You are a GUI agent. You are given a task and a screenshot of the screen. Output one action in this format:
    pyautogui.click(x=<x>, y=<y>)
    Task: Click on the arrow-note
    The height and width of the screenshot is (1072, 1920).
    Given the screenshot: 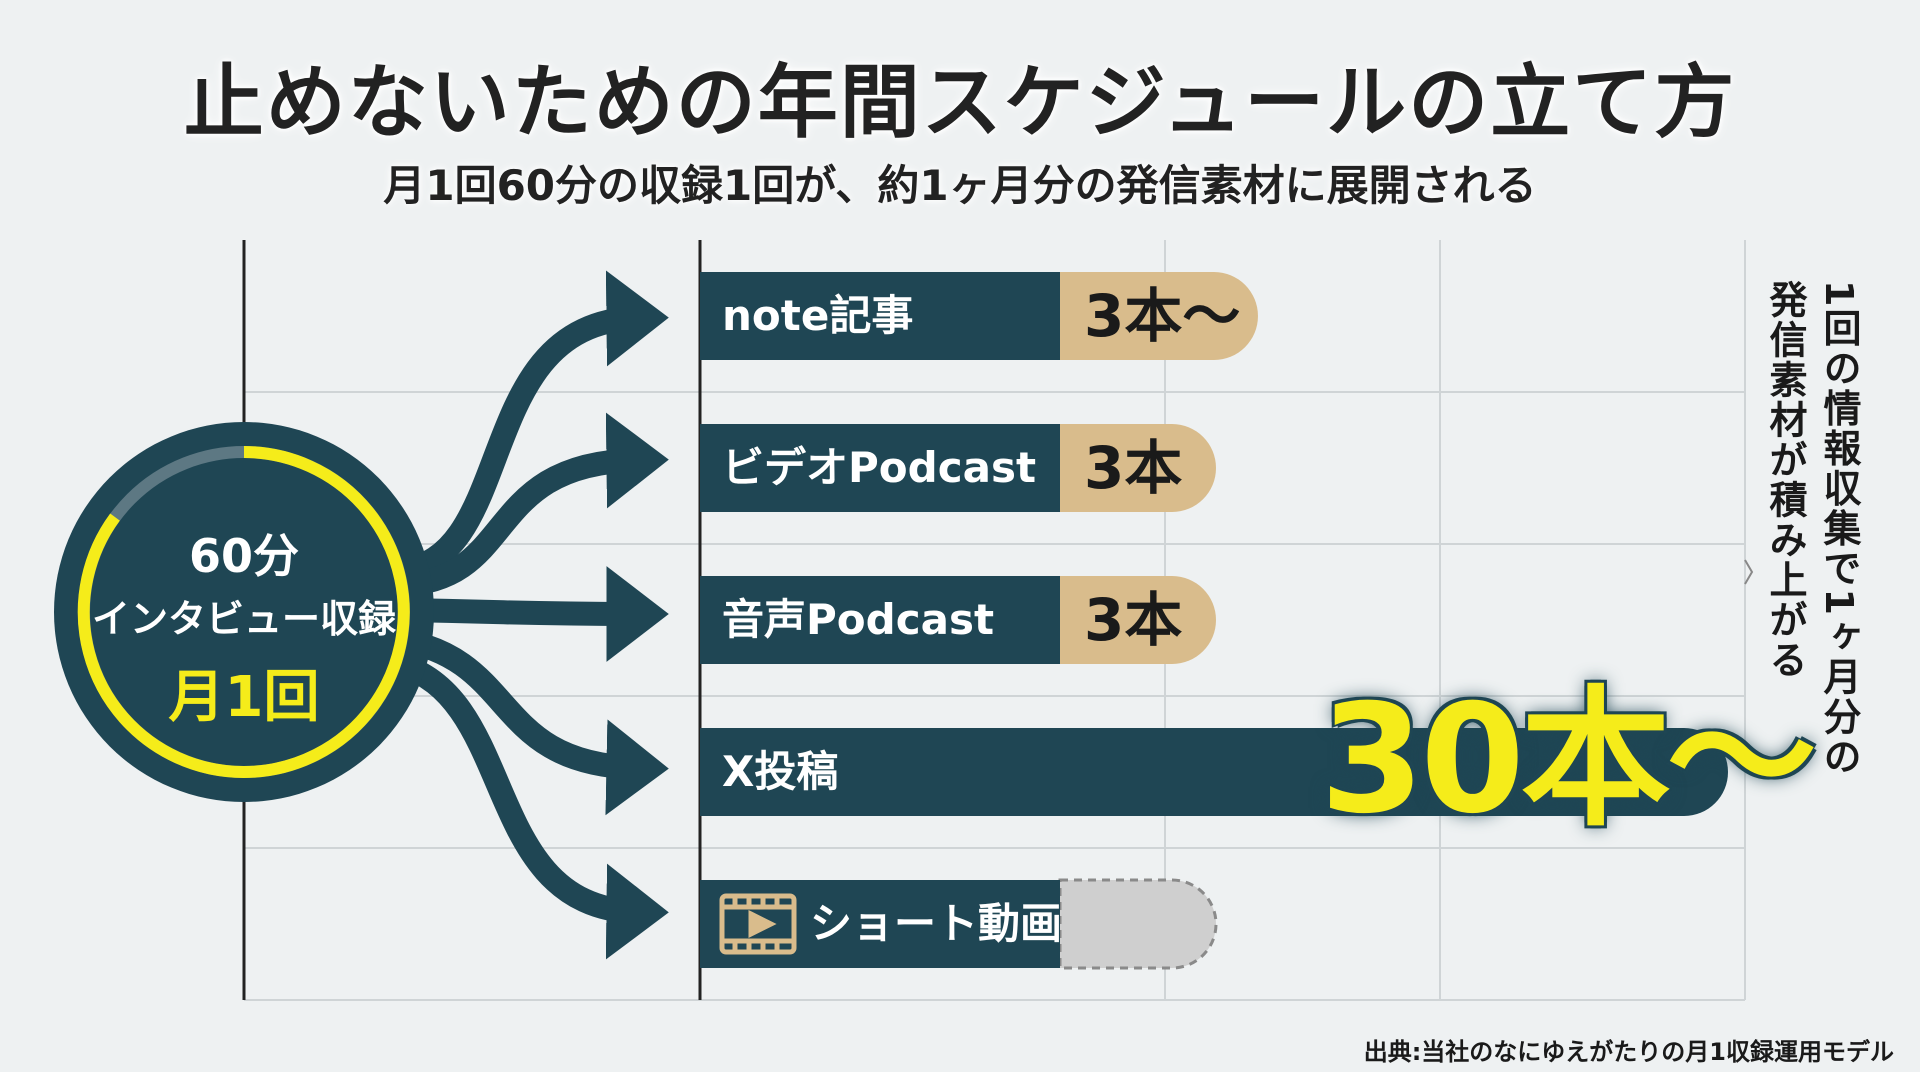 What is the action you would take?
    pyautogui.click(x=533, y=426)
    